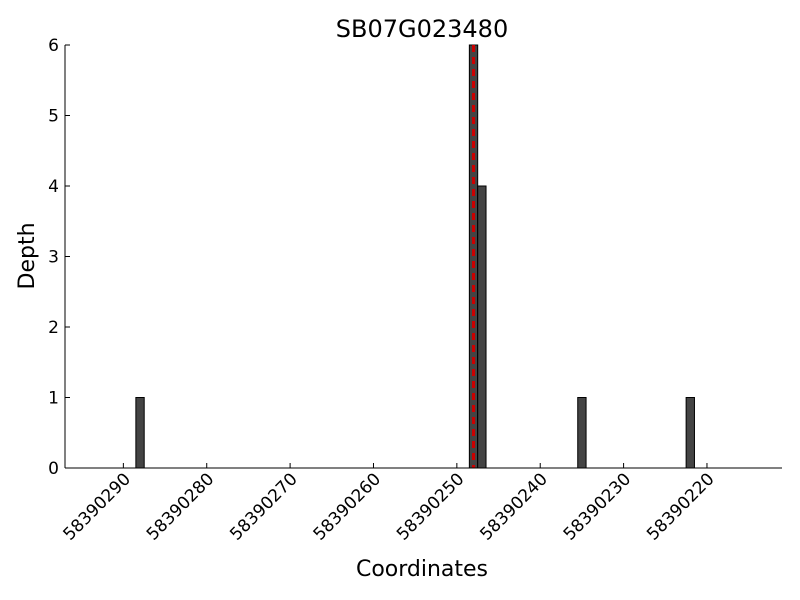  Describe the element at coordinates (53, 258) in the screenshot. I see `y-tick-label-3: 3` at that location.